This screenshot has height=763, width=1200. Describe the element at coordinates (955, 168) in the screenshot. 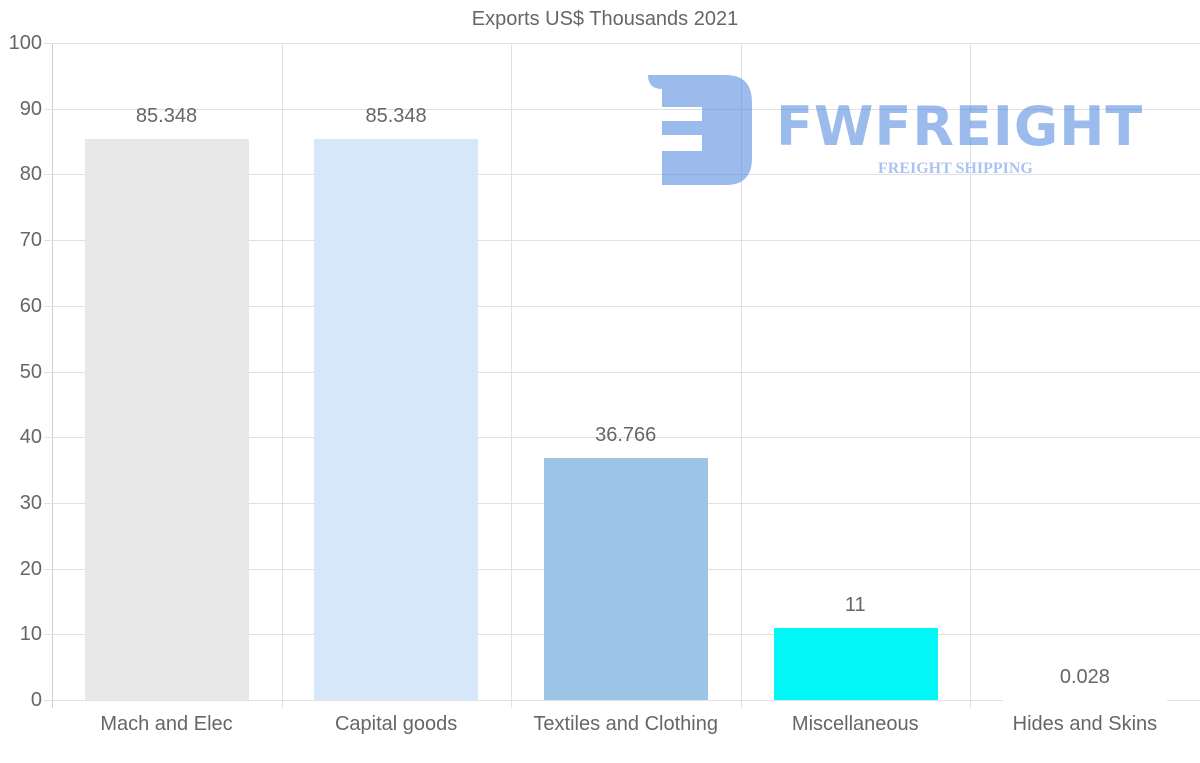

I see `watermark-tagline: FREIGHT SHIPPING` at that location.